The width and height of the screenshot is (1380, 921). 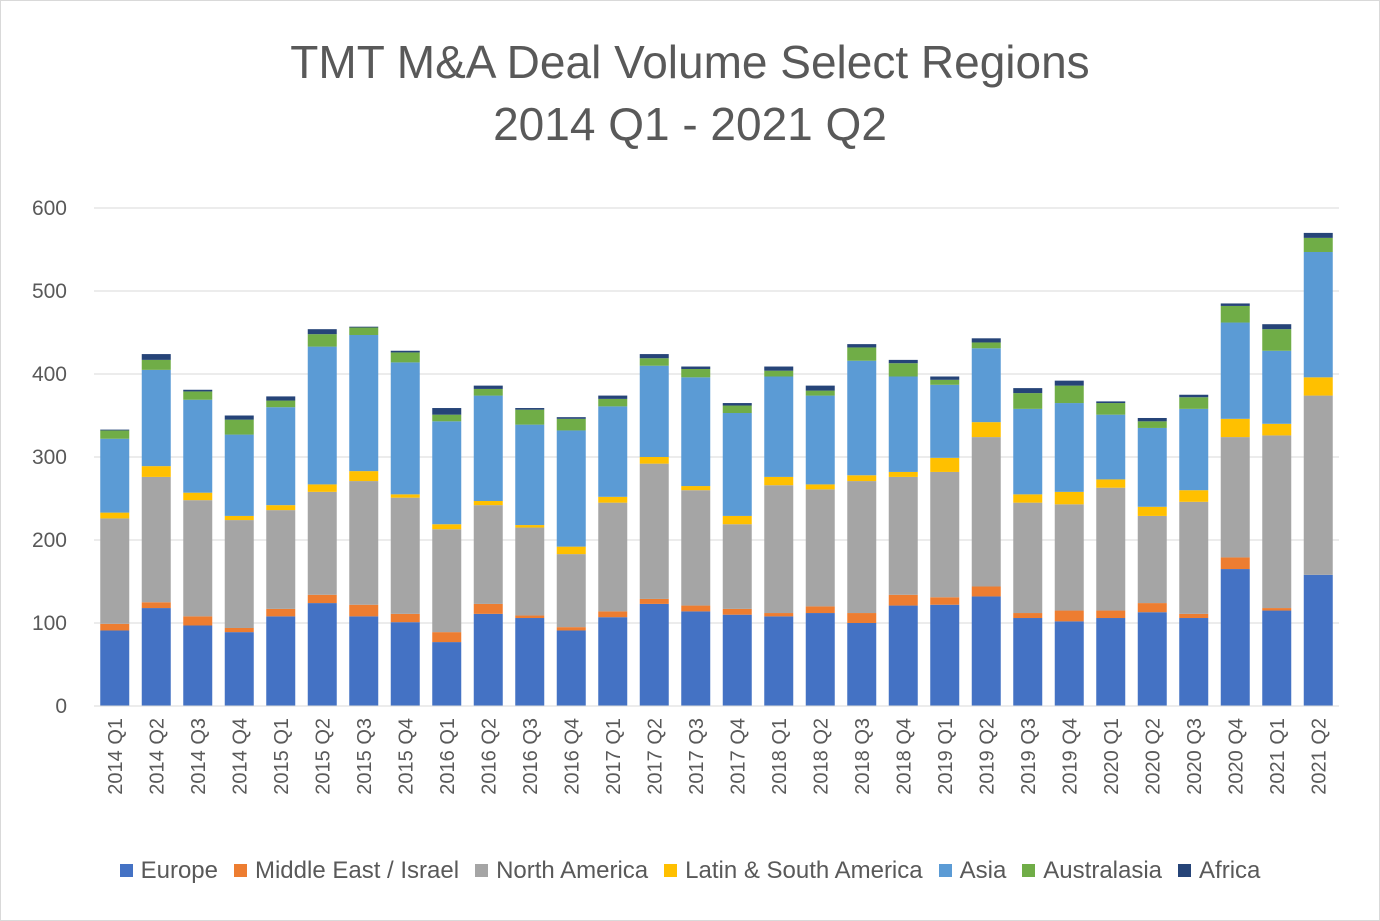 What do you see at coordinates (1153, 756) in the screenshot?
I see `x-tick-label: 2020 Q2` at bounding box center [1153, 756].